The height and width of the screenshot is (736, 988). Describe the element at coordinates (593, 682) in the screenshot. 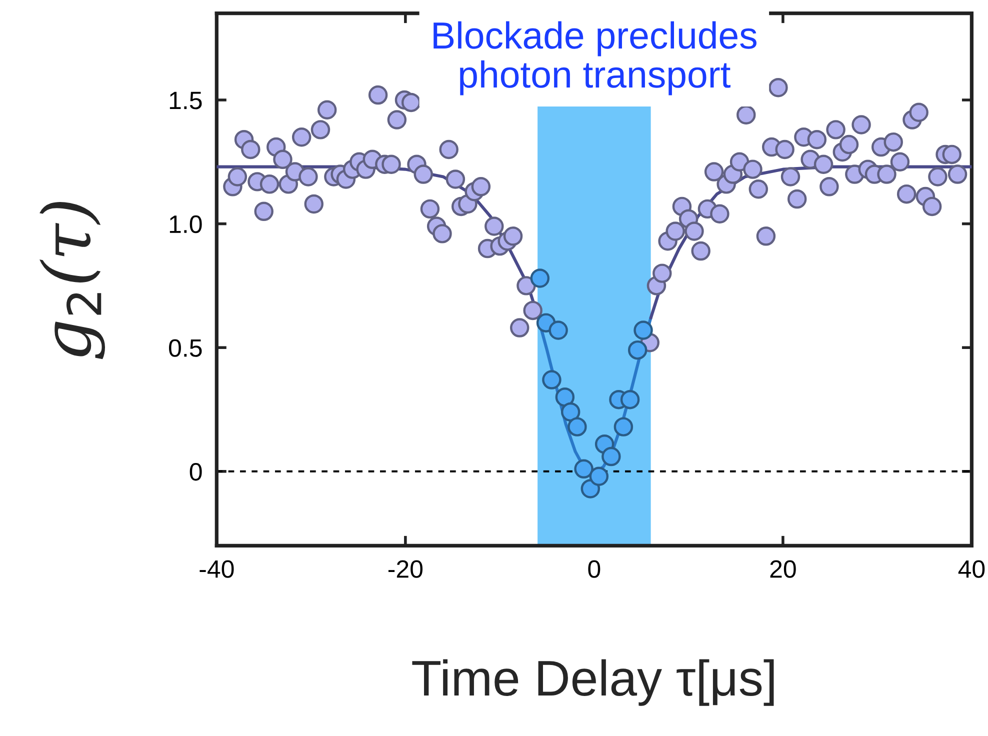

I see `x-axis-title: Time Delay τ[μs]` at that location.